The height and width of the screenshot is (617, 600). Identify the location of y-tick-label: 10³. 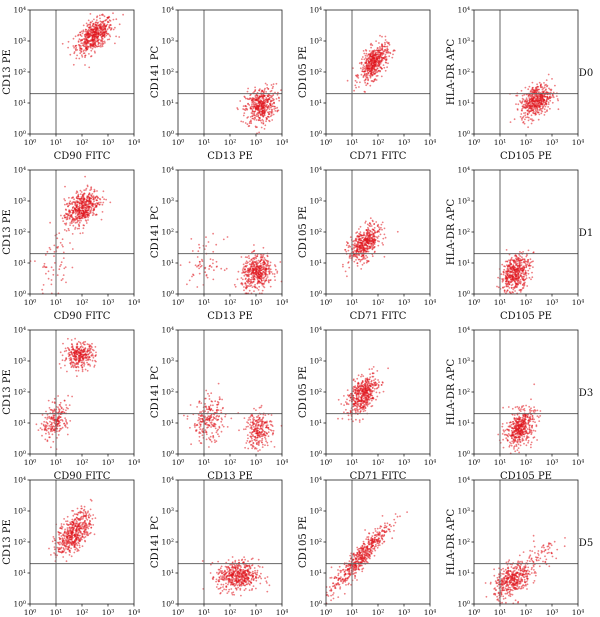
(315, 201).